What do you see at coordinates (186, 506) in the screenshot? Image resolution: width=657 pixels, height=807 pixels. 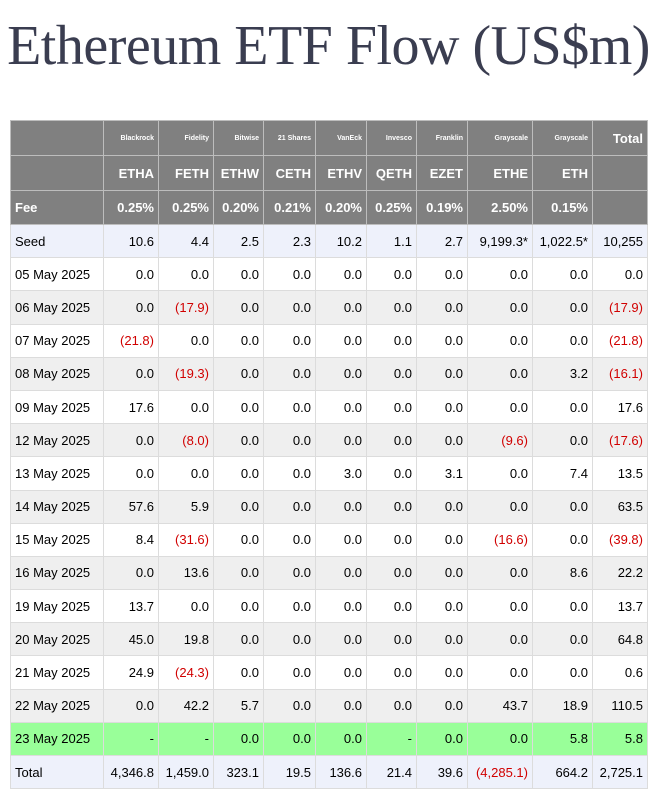 I see `flow-cell: 5.9` at bounding box center [186, 506].